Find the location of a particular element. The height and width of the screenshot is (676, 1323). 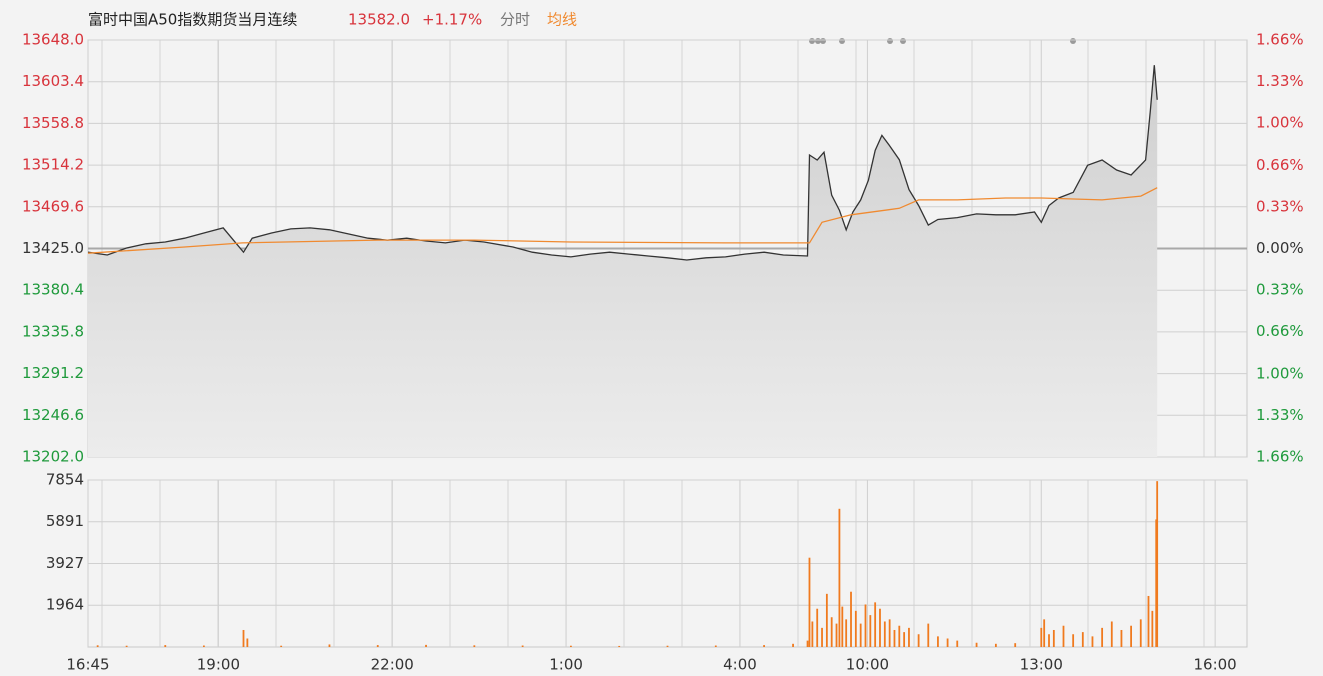

y-tick-label: 7854 is located at coordinates (65, 480).